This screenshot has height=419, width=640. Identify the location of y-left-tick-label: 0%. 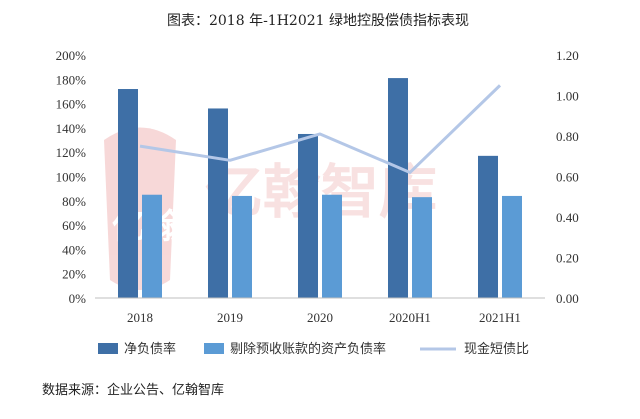
(78, 298).